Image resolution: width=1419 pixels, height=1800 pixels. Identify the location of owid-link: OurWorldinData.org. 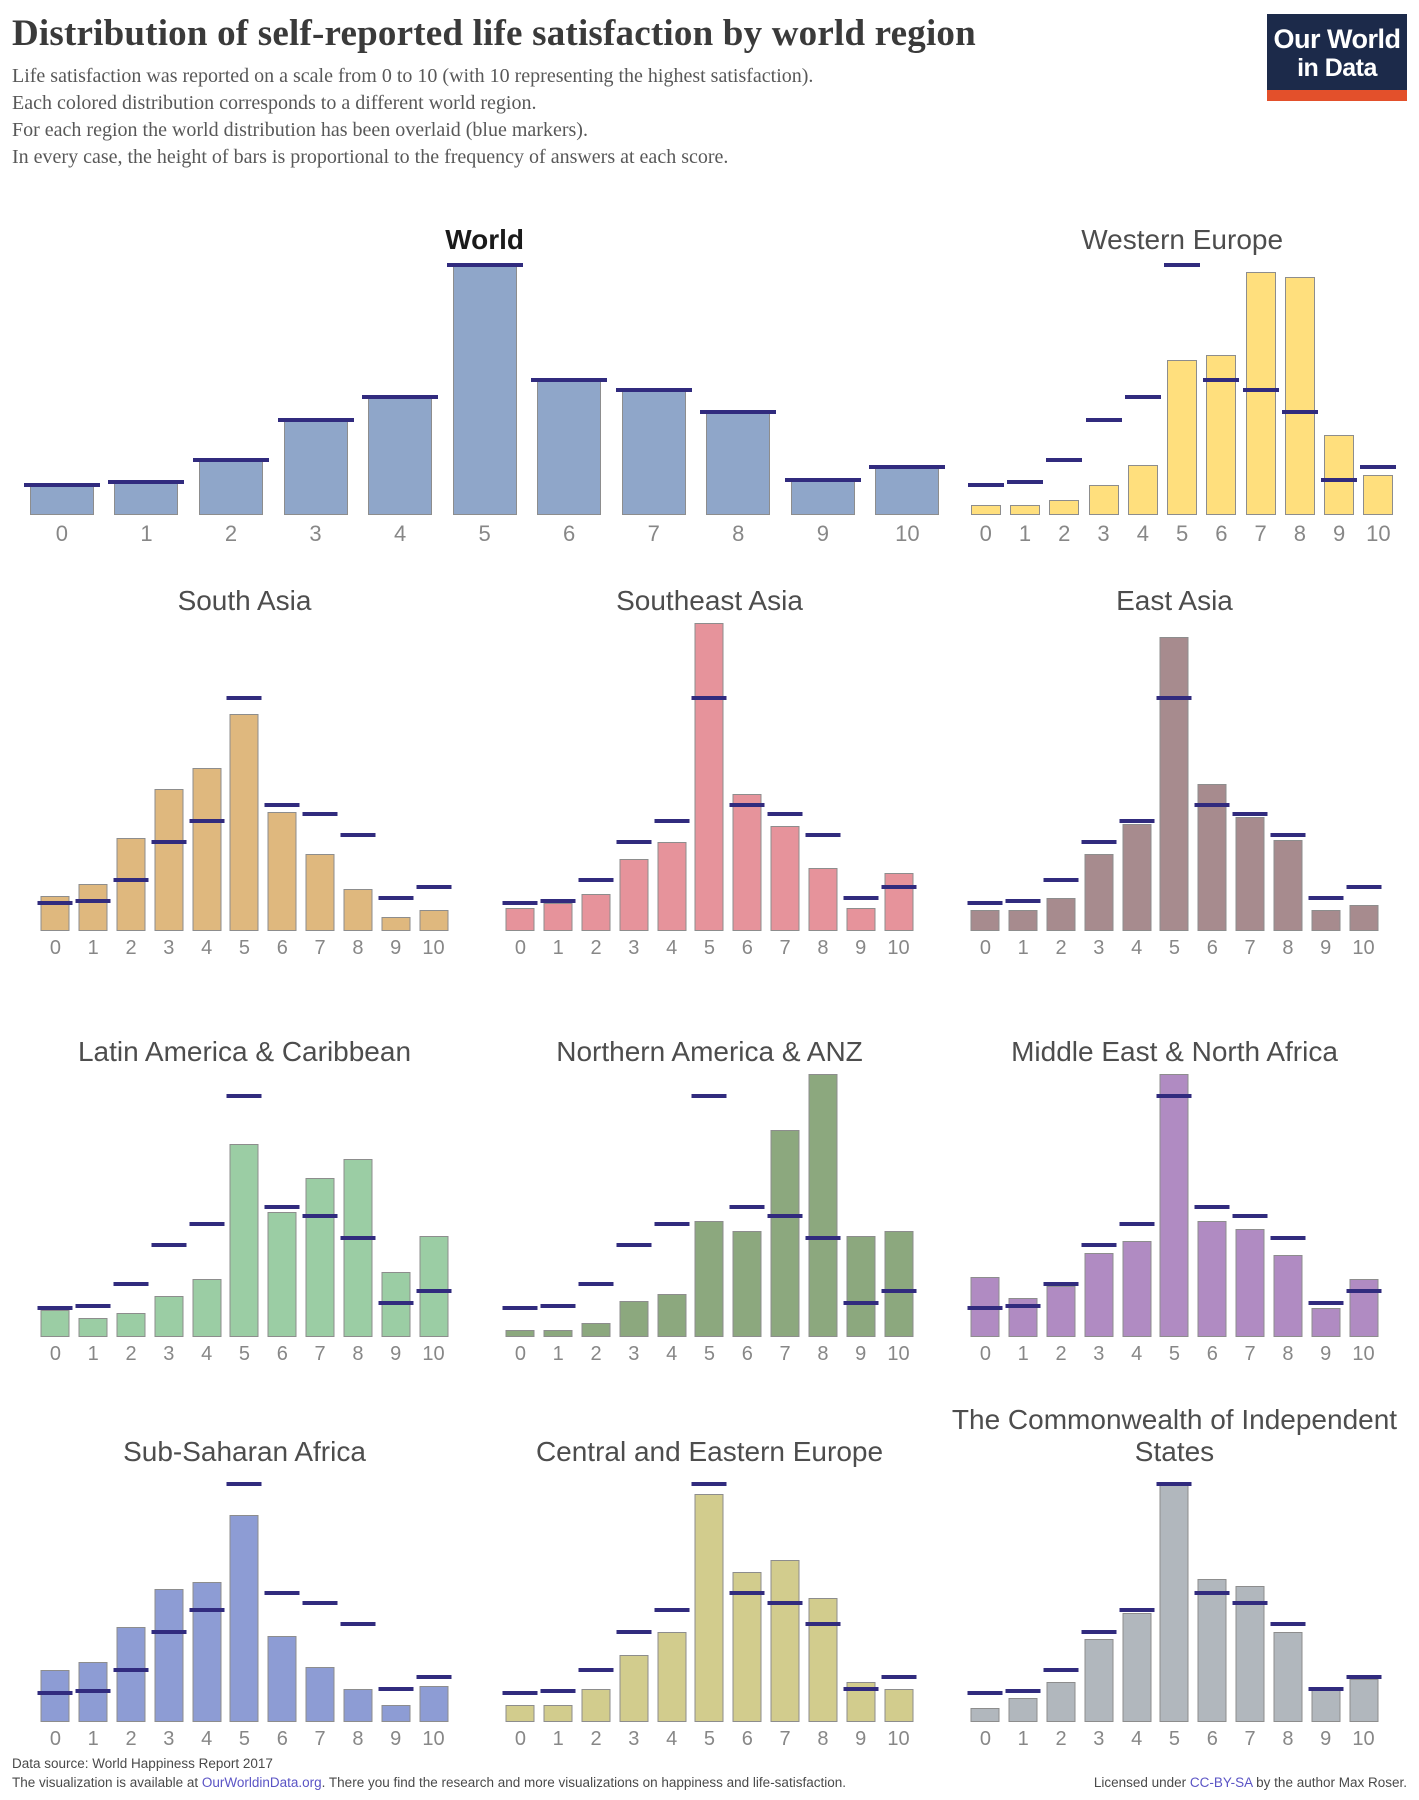
(261, 1782).